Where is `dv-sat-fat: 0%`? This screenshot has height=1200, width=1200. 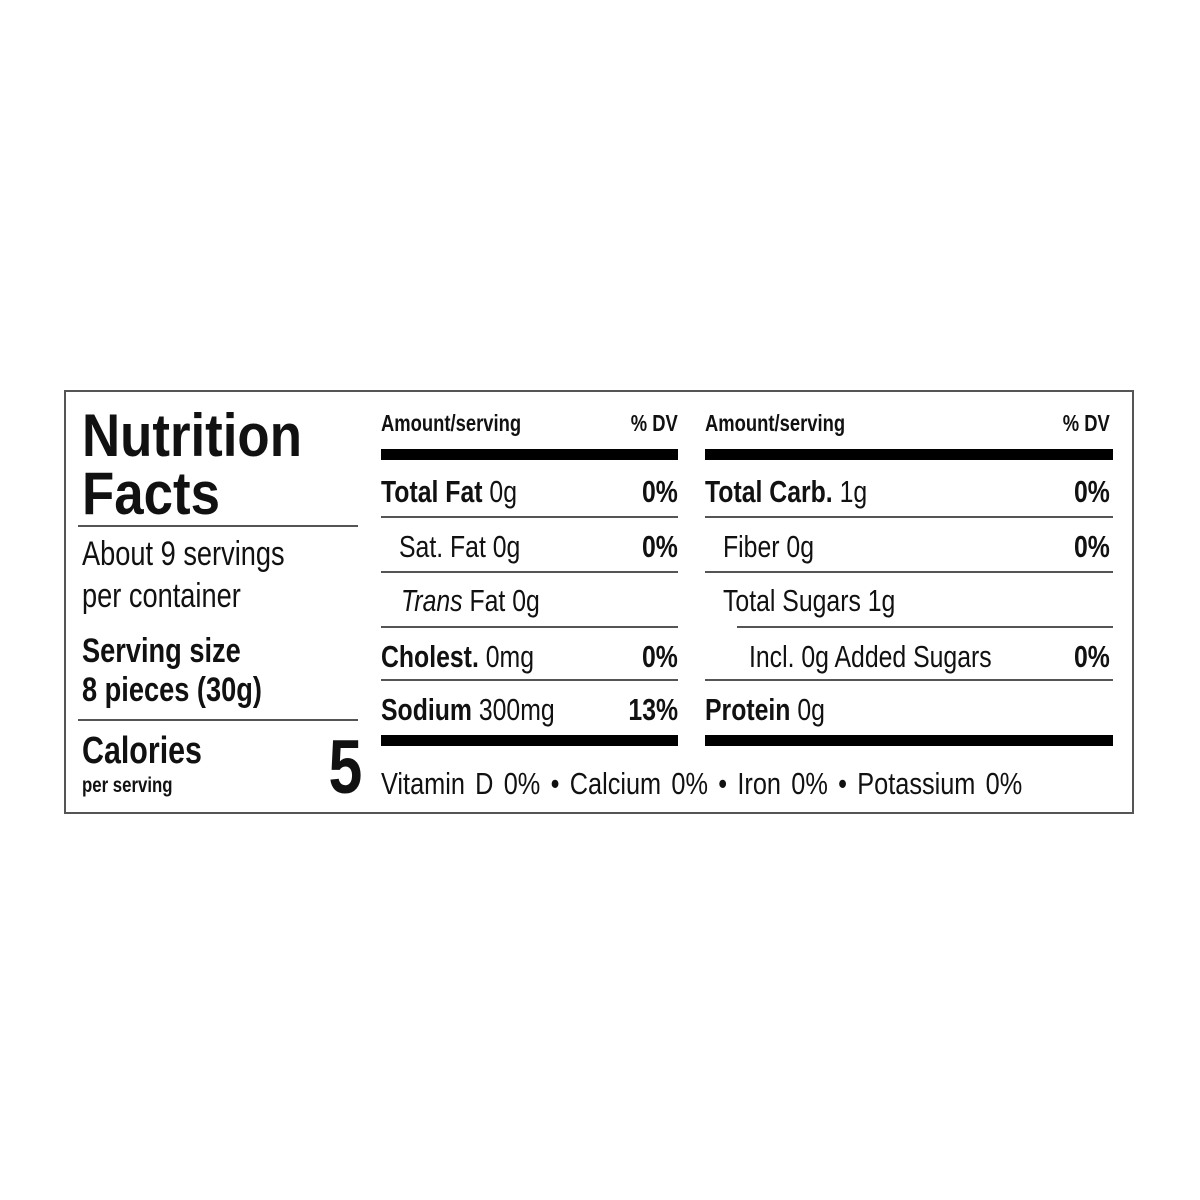
dv-sat-fat: 0% is located at coordinates (660, 546).